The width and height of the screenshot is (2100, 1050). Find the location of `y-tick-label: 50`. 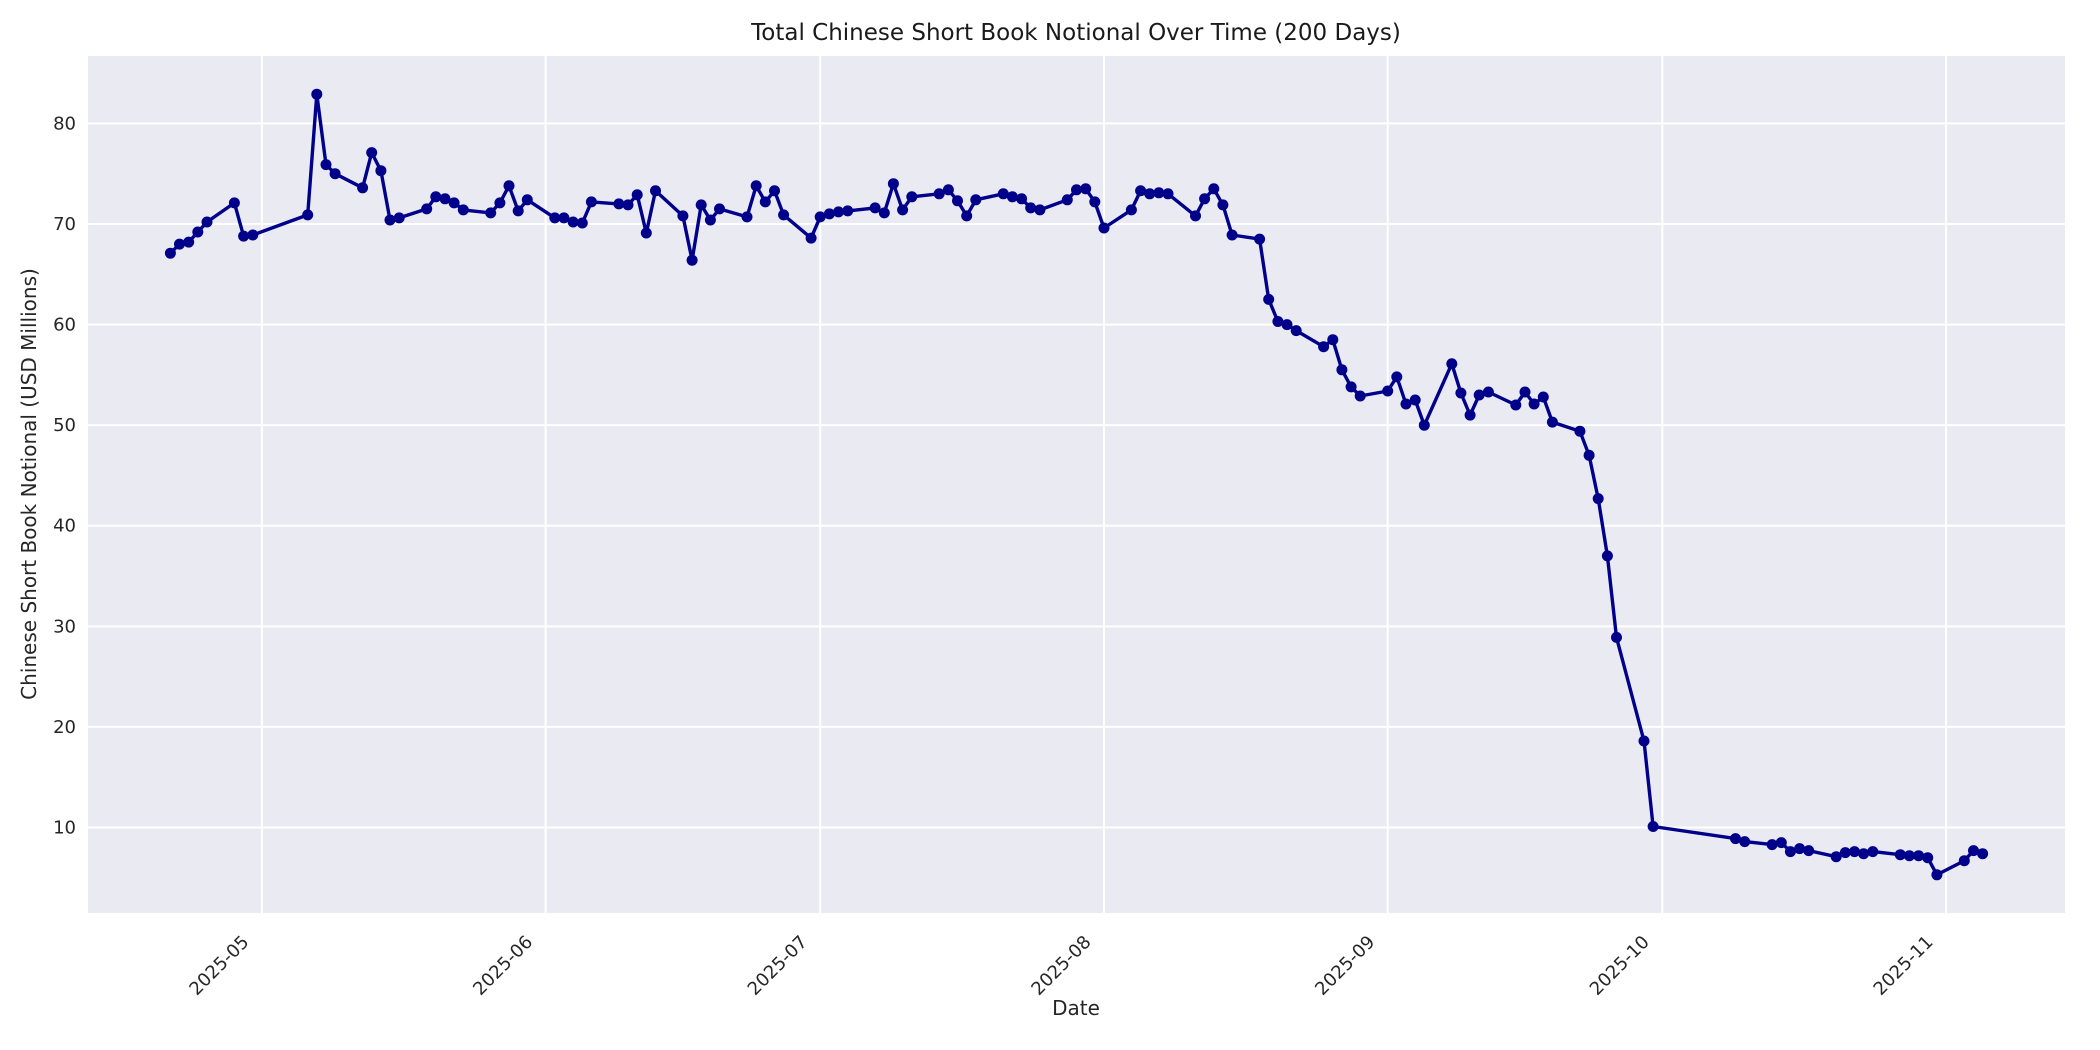

y-tick-label: 50 is located at coordinates (64, 425).